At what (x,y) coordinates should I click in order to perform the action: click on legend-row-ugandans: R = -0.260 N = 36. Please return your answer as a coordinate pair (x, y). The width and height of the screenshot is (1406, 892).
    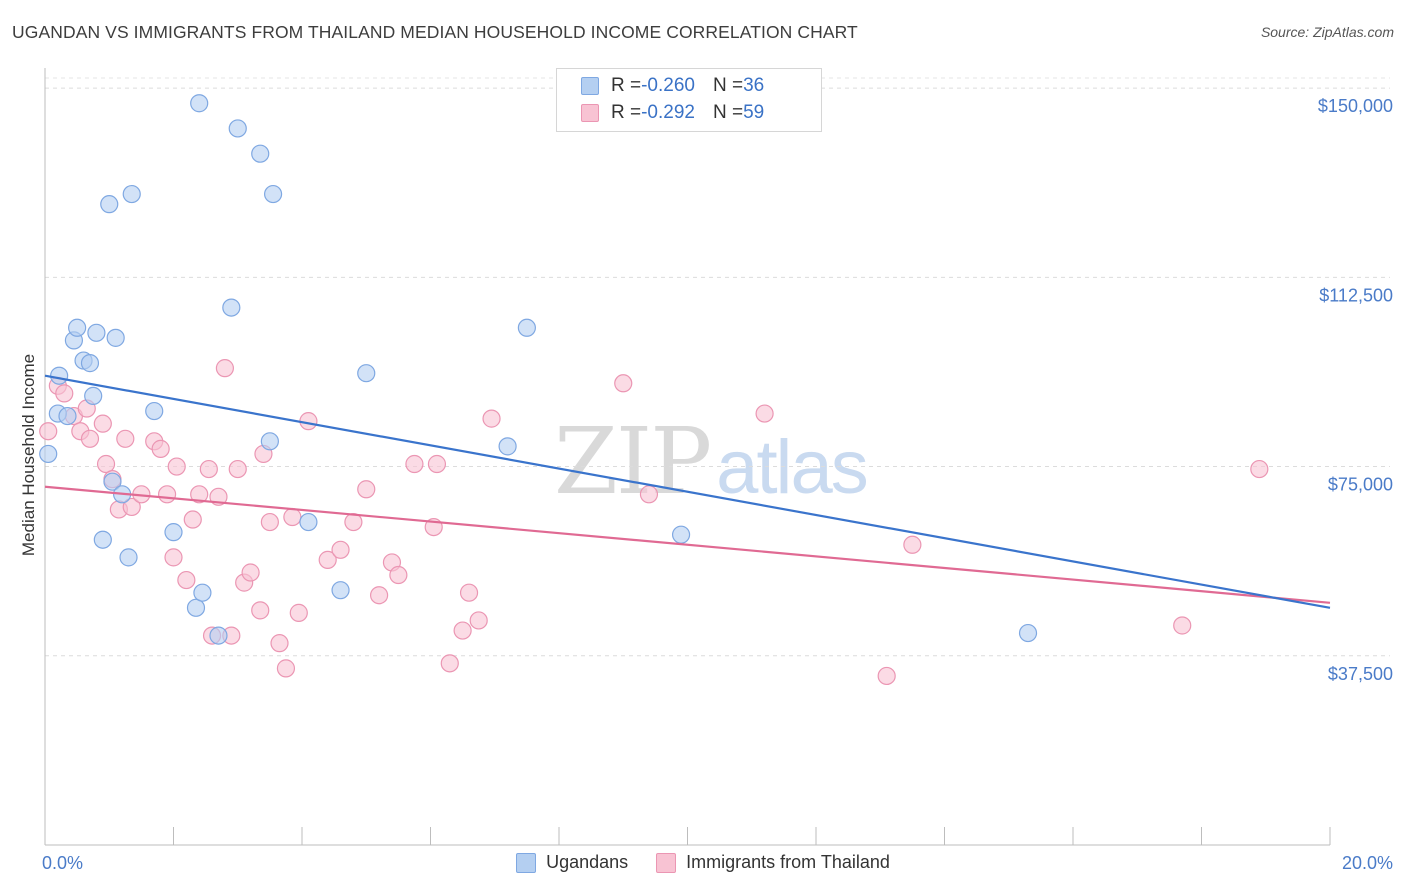
    Looking at the image, I should click on (672, 86).